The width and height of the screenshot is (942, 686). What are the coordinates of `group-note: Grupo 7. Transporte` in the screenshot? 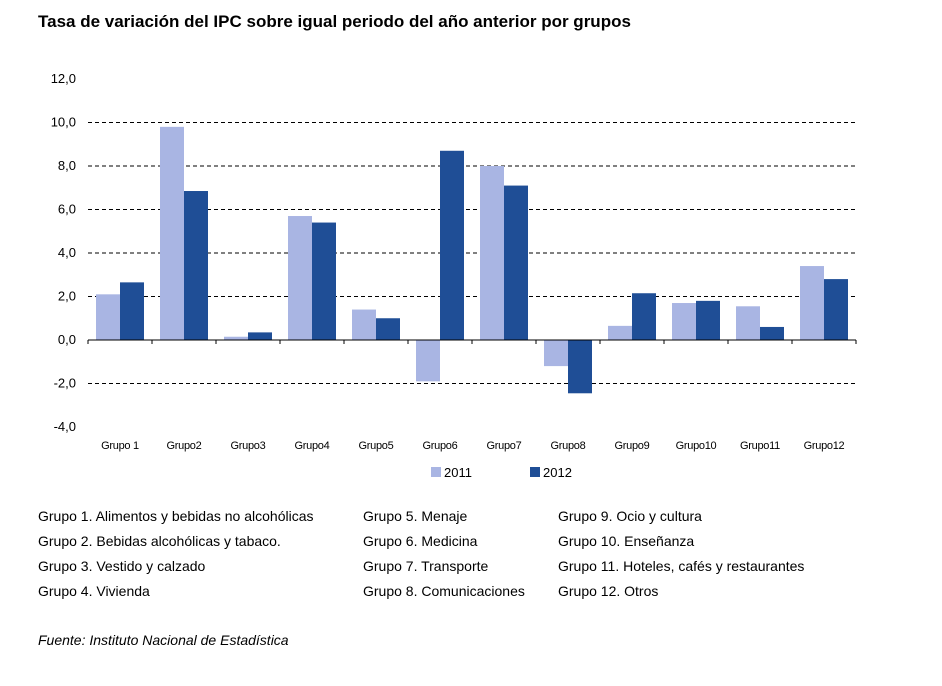 It's located at (426, 566).